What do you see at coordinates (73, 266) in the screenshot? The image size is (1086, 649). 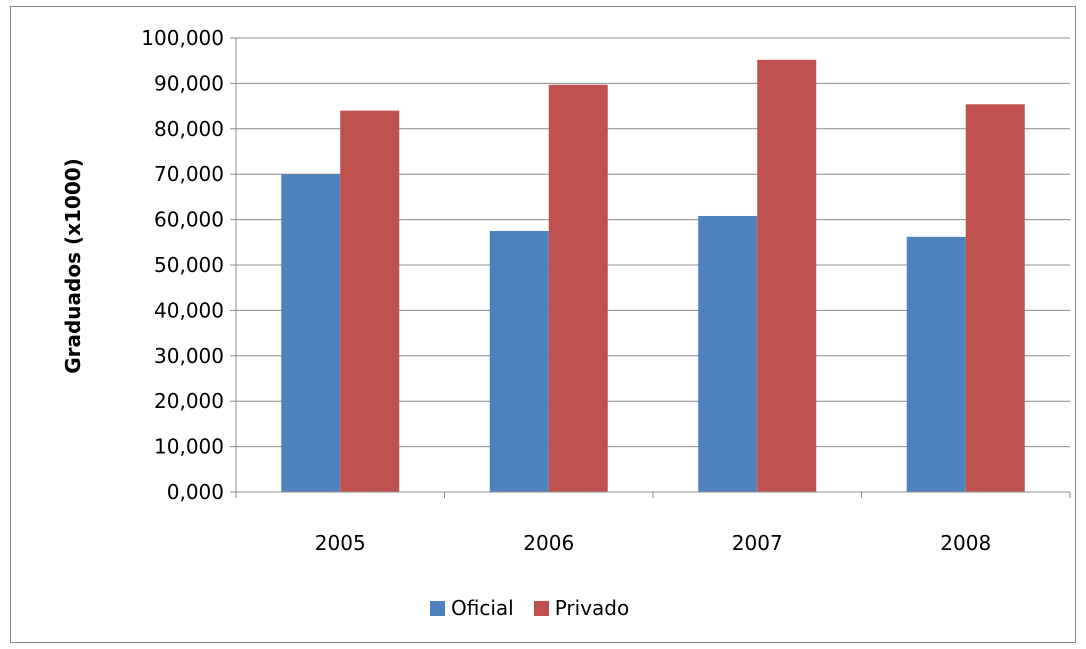 I see `y-axis-title: Graduados (x1000)` at bounding box center [73, 266].